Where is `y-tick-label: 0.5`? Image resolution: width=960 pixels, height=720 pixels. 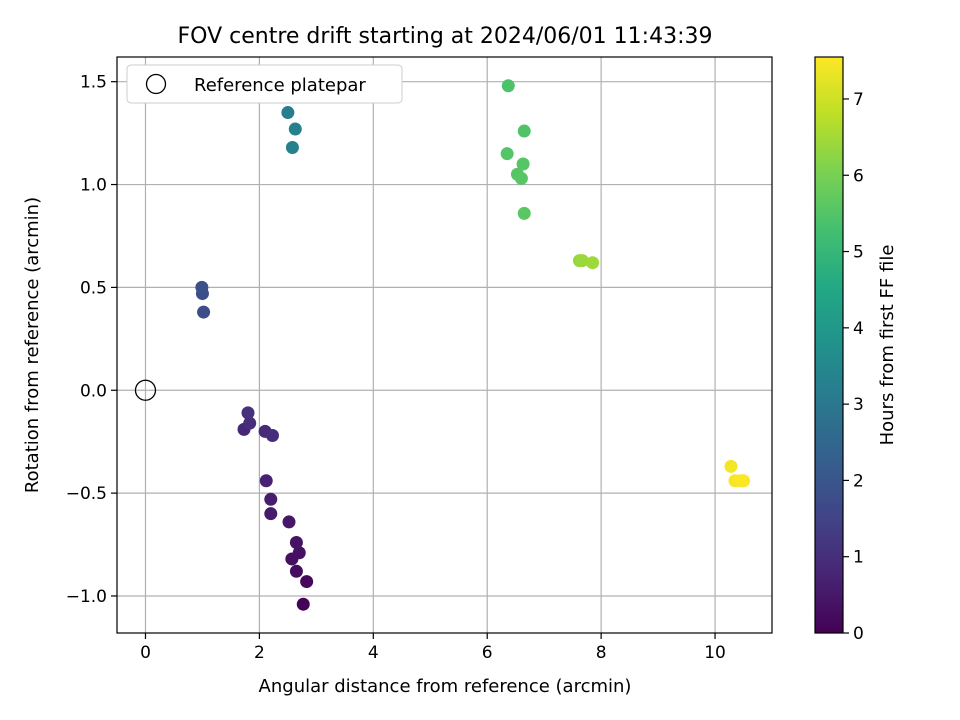
y-tick-label: 0.5 is located at coordinates (93, 288).